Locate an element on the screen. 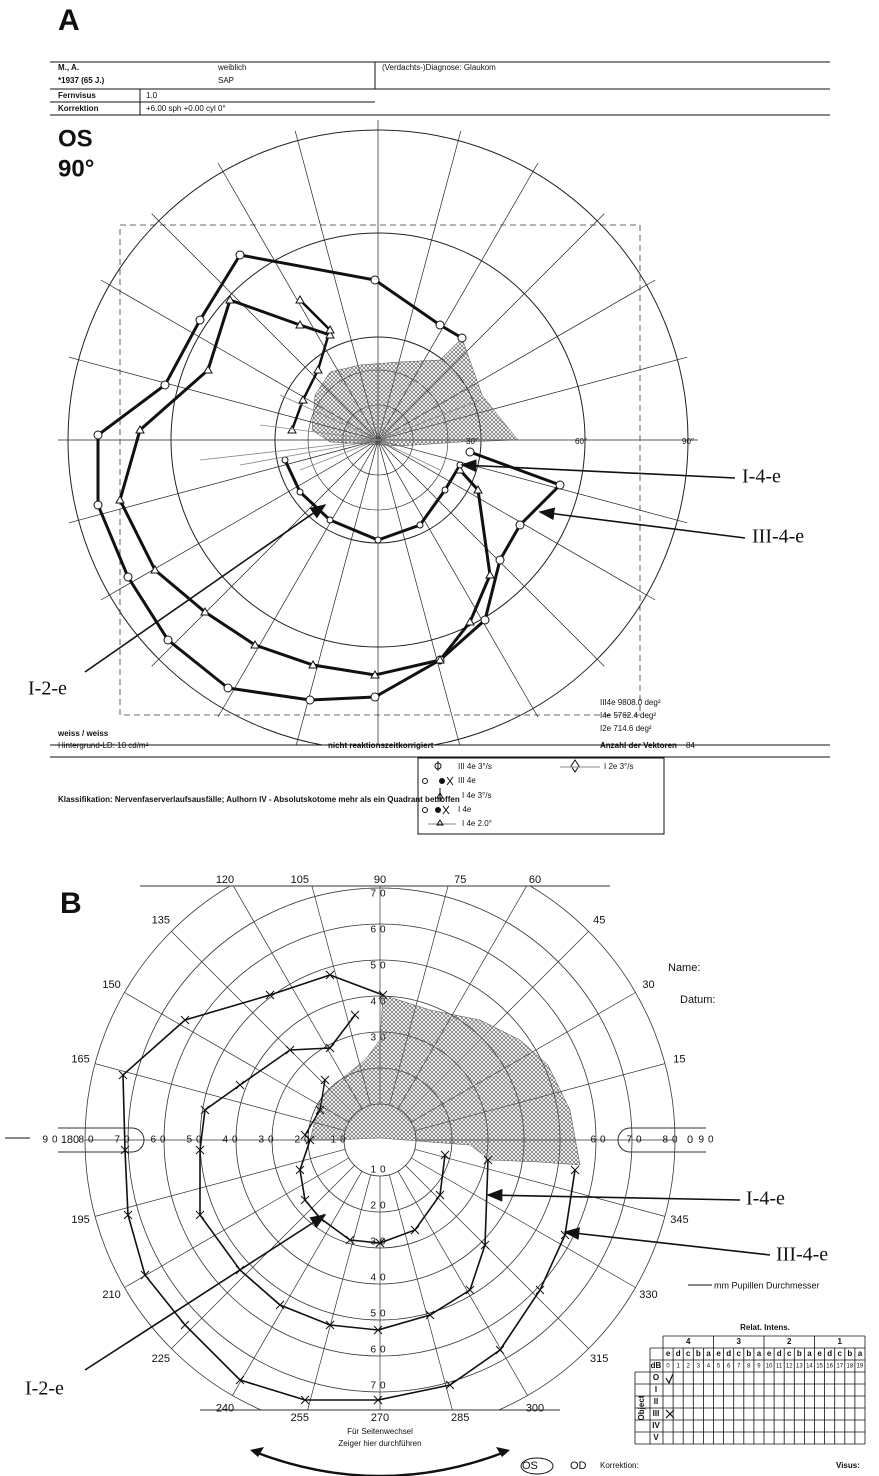 This screenshot has height=1476, width=879. scale-label: 70 is located at coordinates (635, 1140).